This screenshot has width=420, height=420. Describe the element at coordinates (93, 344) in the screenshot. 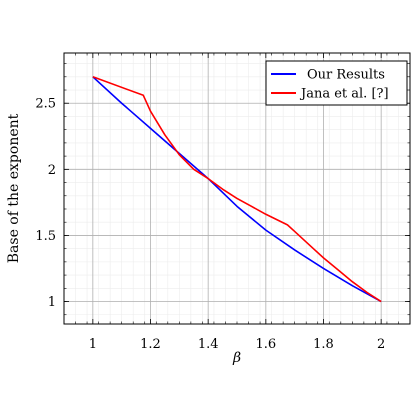

I see `x-tick-label: 1` at that location.